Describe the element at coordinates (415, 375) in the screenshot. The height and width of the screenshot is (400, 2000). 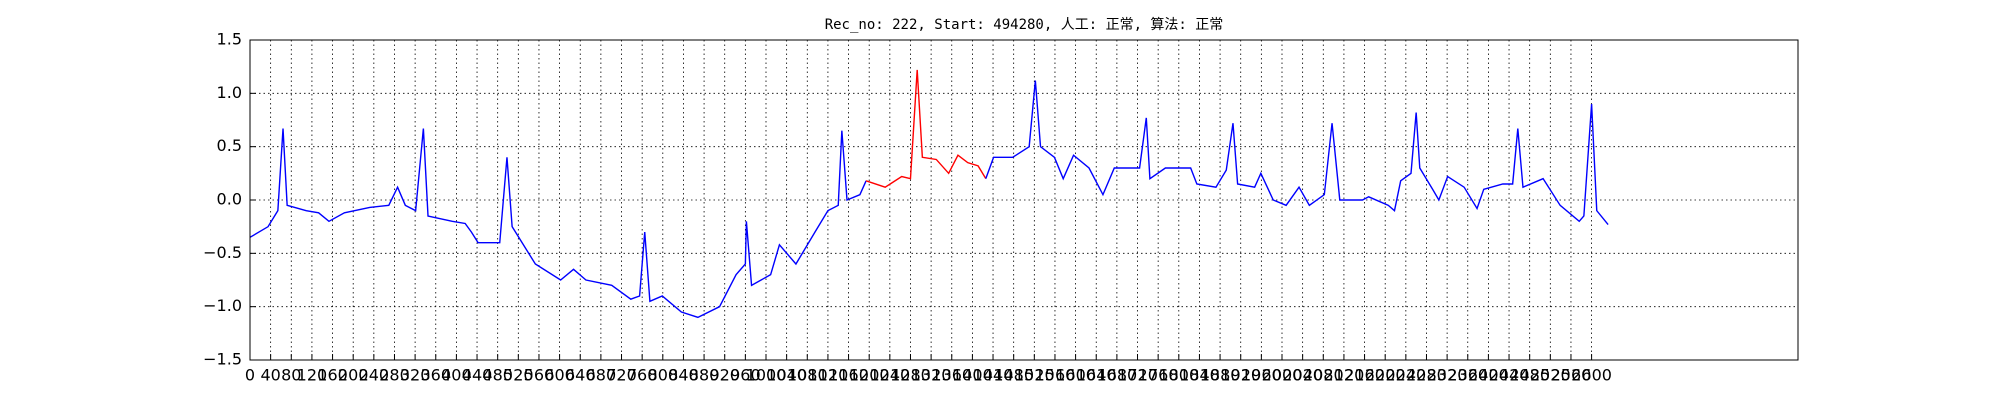
I see `x-tick-label: 320` at that location.